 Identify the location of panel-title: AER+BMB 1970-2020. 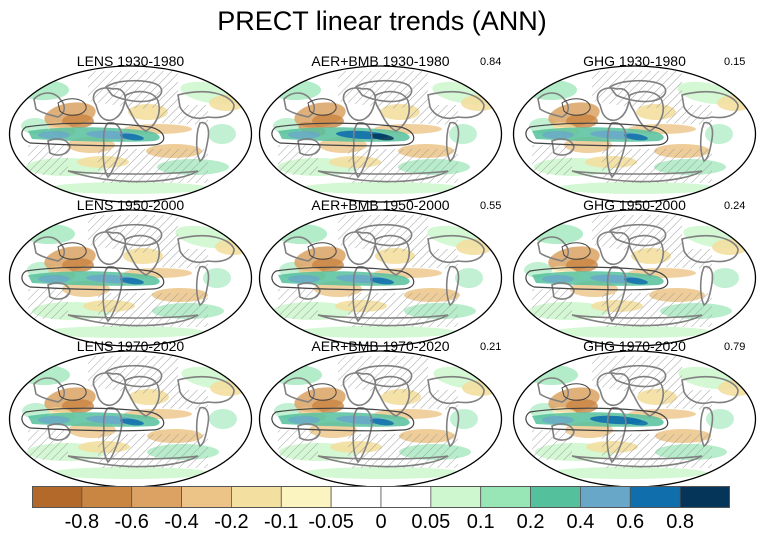
(380, 346).